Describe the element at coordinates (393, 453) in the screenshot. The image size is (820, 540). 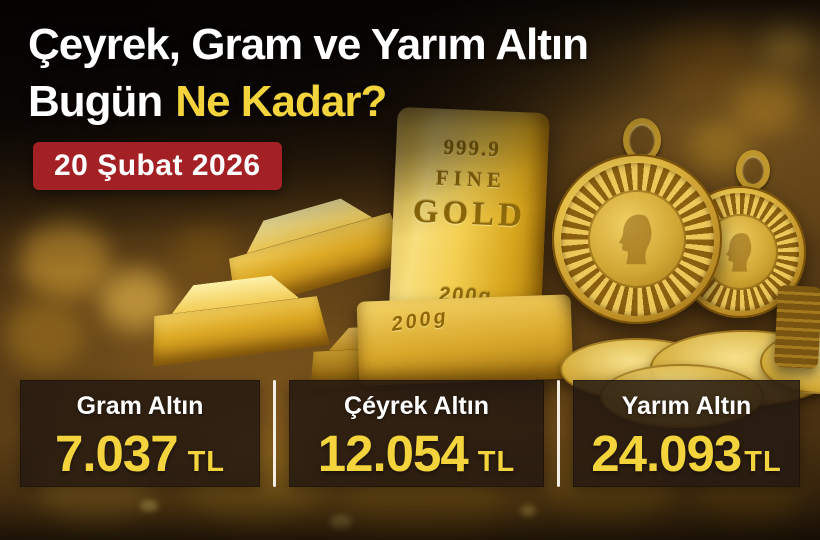
I see `price-value: 12.054` at that location.